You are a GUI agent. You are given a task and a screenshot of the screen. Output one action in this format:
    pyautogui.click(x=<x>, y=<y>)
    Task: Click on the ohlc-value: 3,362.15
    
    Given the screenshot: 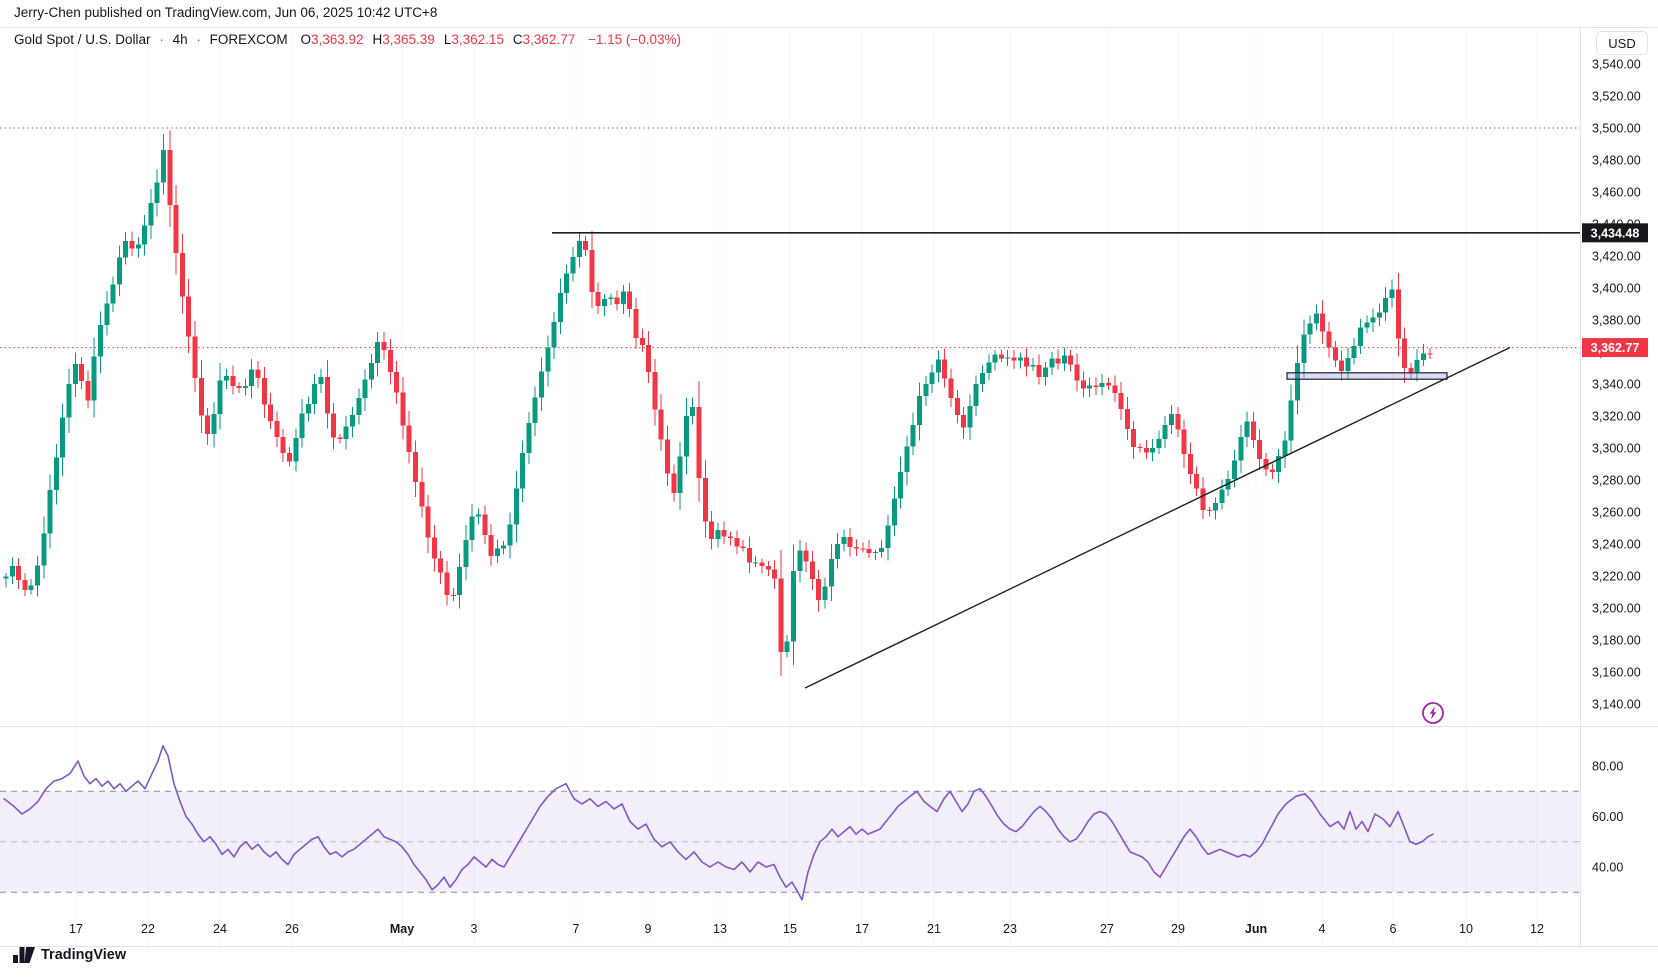 What is the action you would take?
    pyautogui.click(x=477, y=39)
    